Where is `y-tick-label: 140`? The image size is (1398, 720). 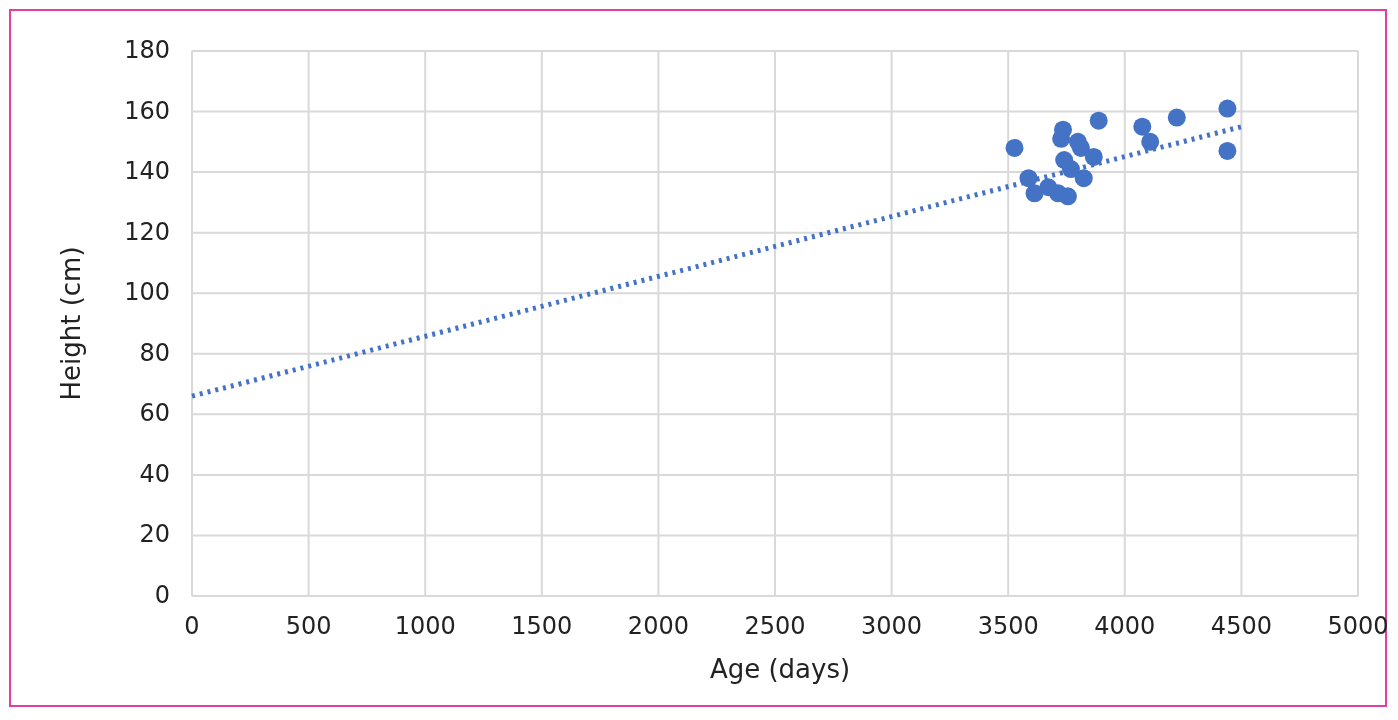
y-tick-label: 140 is located at coordinates (147, 171).